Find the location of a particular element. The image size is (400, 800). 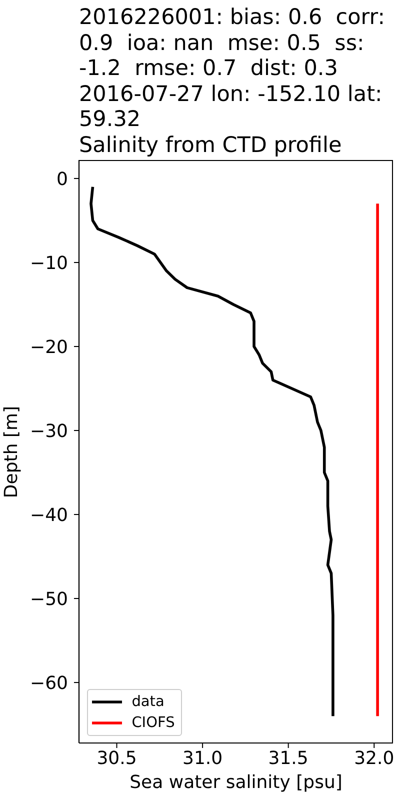

x-axis-title: Sea water salinity [psu] is located at coordinates (236, 783).